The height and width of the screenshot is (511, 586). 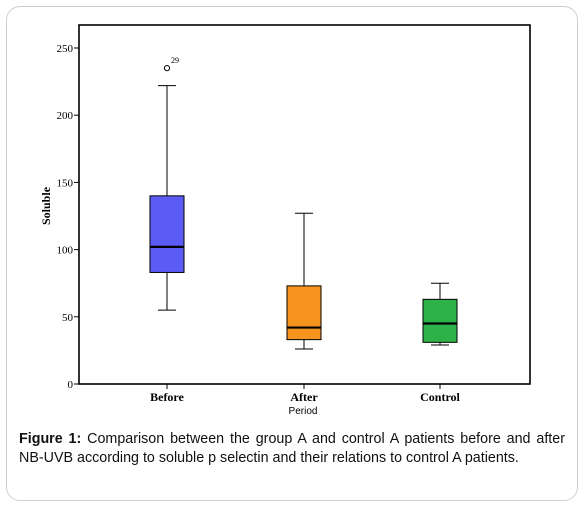 What do you see at coordinates (68, 217) in the screenshot?
I see `y-axis: 0 50 100 150 200 250` at bounding box center [68, 217].